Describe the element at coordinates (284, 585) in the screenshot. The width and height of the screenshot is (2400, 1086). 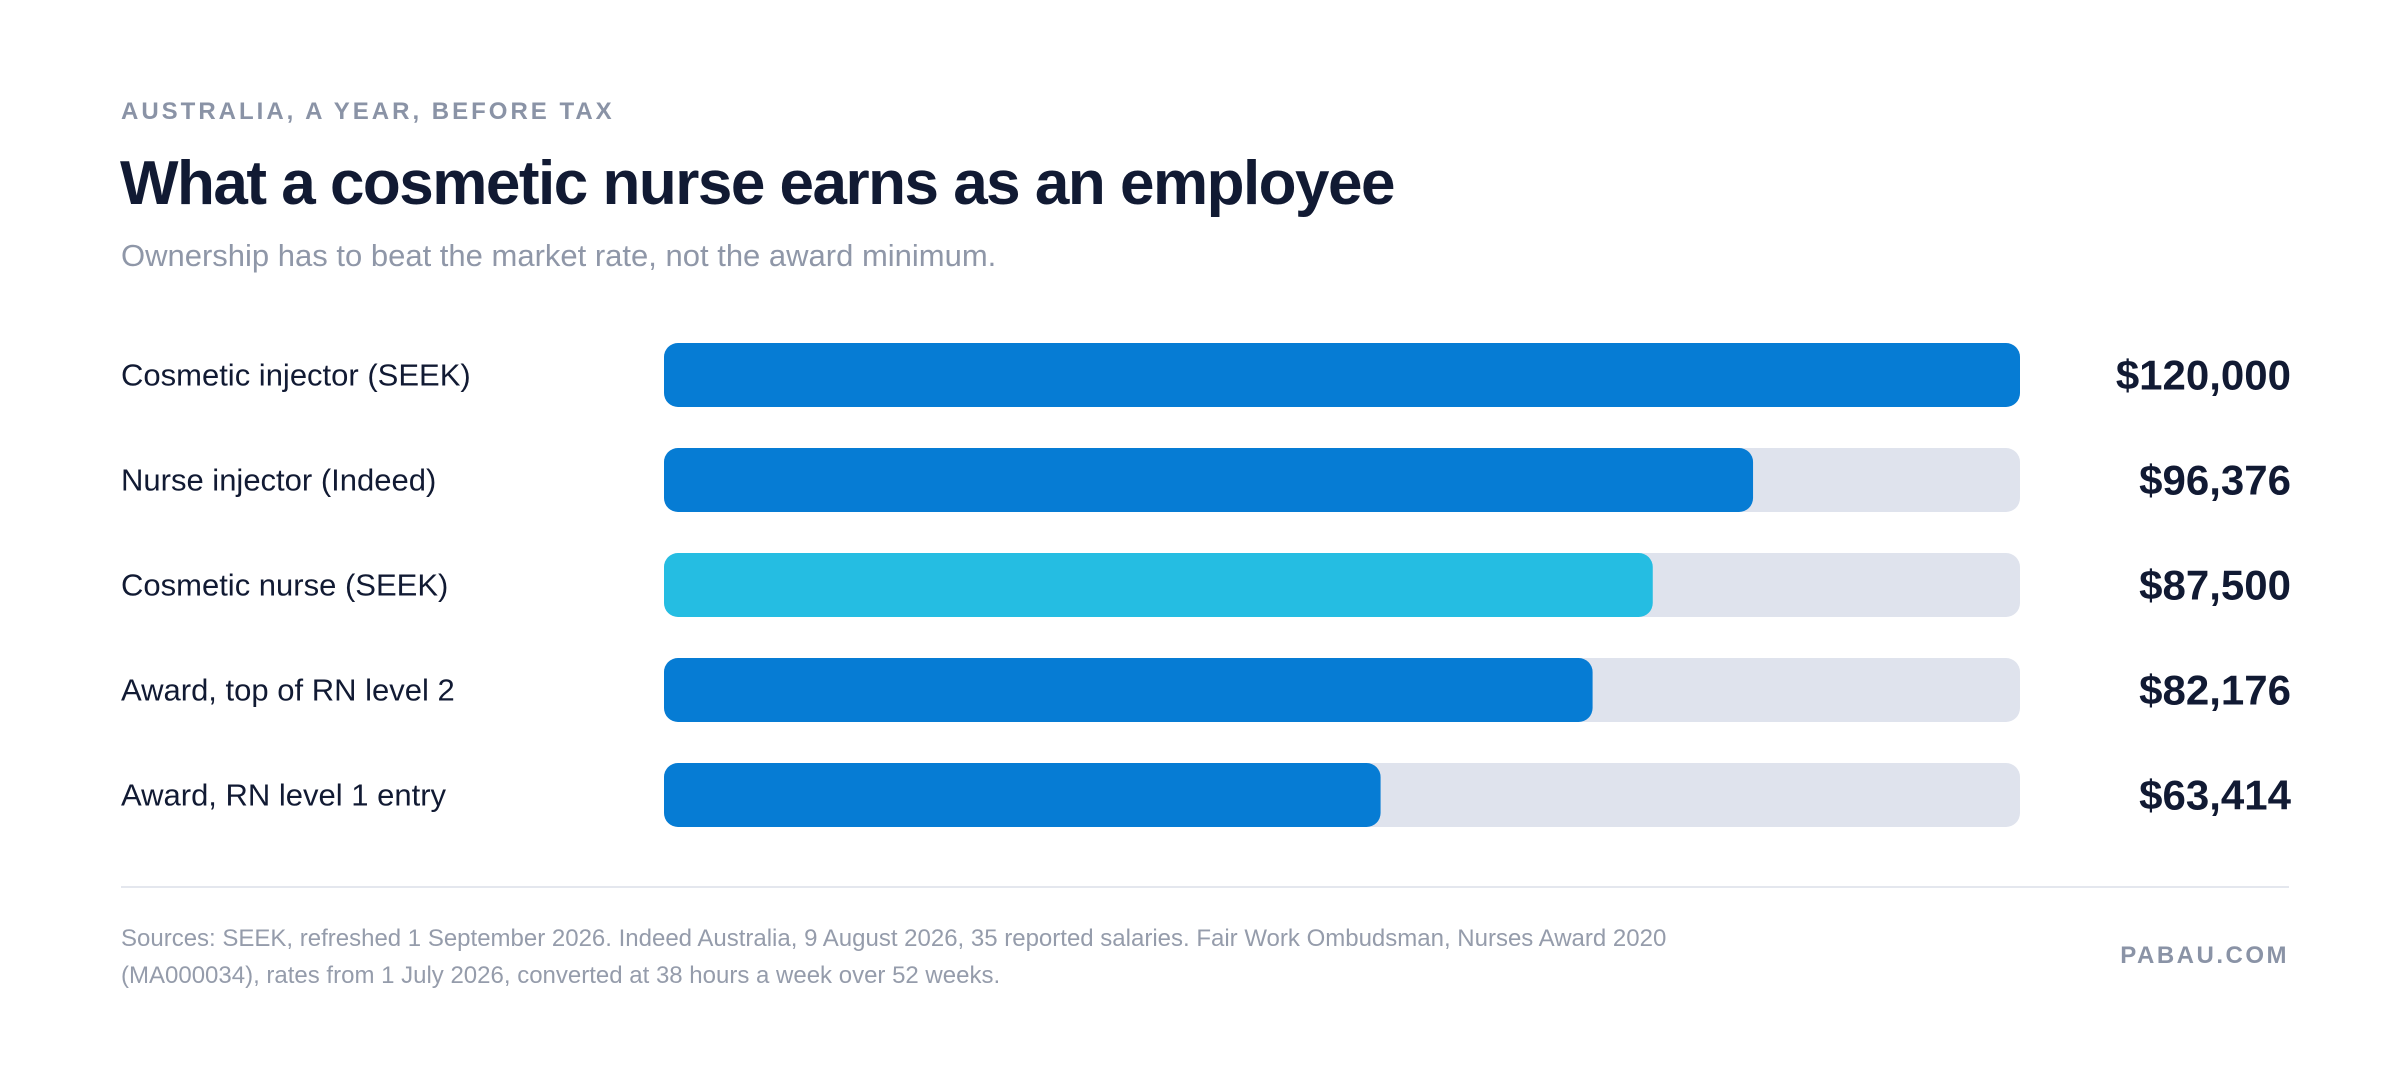
I see `category-label: Cosmetic nurse (SEEK)` at that location.